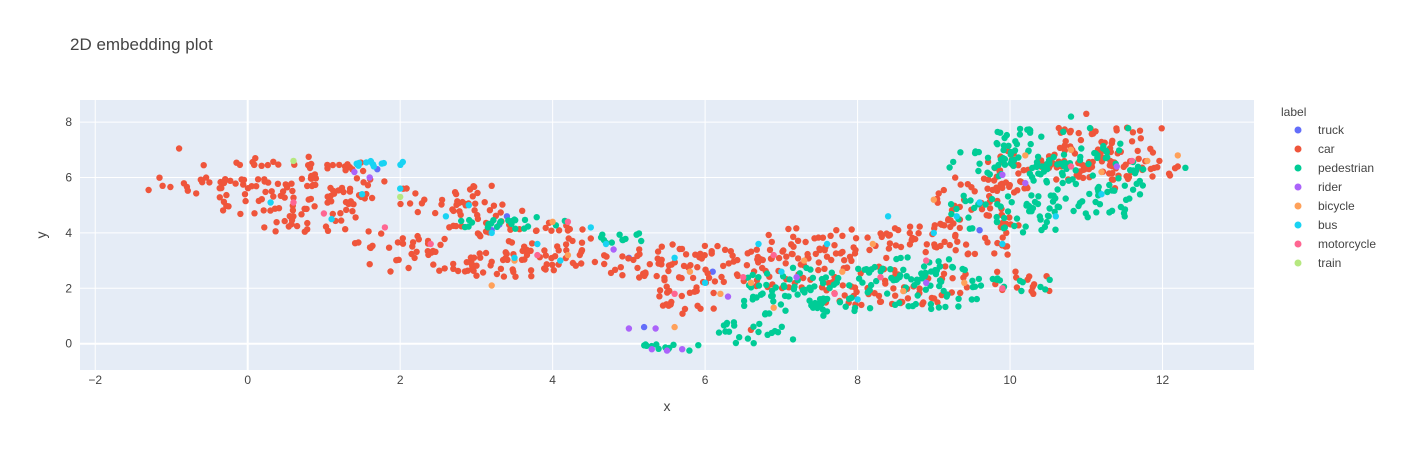 The height and width of the screenshot is (450, 1402). What do you see at coordinates (1314, 149) in the screenshot?
I see `legend-item-car: car` at bounding box center [1314, 149].